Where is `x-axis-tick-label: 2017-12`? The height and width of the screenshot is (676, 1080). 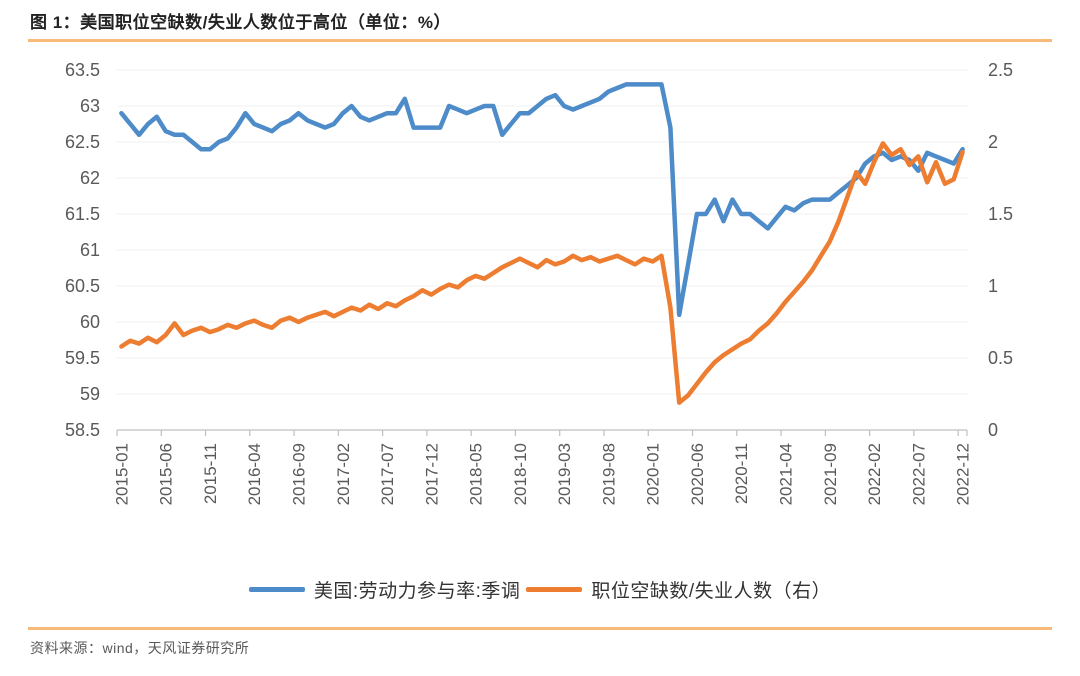
x-axis-tick-label: 2017-12 is located at coordinates (431, 474).